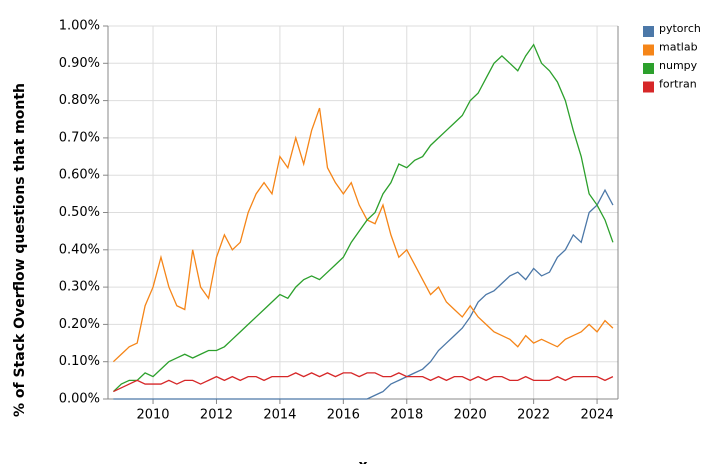 The image size is (722, 464). Describe the element at coordinates (216, 415) in the screenshot. I see `x-tick-label: 2012` at that location.